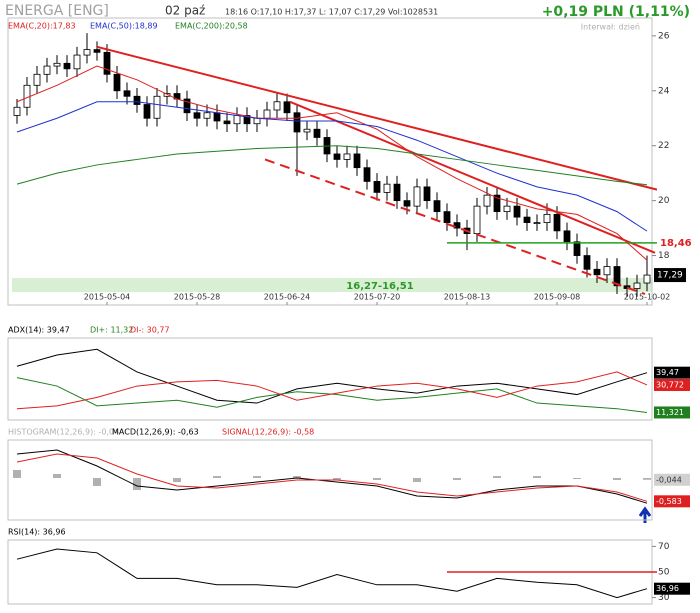  What do you see at coordinates (211, 26) in the screenshot?
I see `legend-label: EMA(C,200):20,58` at bounding box center [211, 26].